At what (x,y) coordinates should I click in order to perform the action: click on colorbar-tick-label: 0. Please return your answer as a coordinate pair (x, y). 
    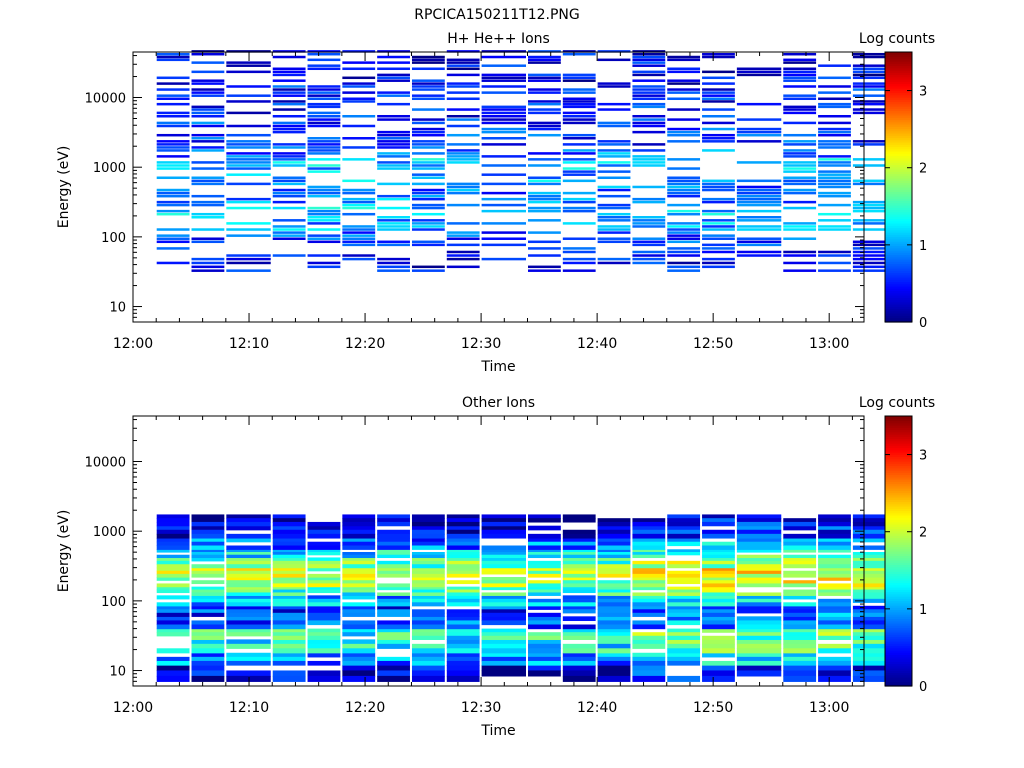
    Looking at the image, I should click on (923, 687).